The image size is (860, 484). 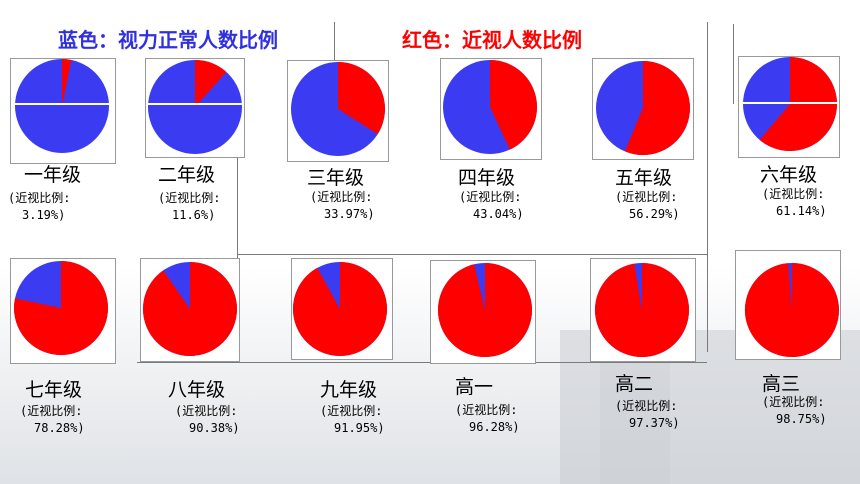 What do you see at coordinates (781, 384) in the screenshot?
I see `grade-label: 高三` at bounding box center [781, 384].